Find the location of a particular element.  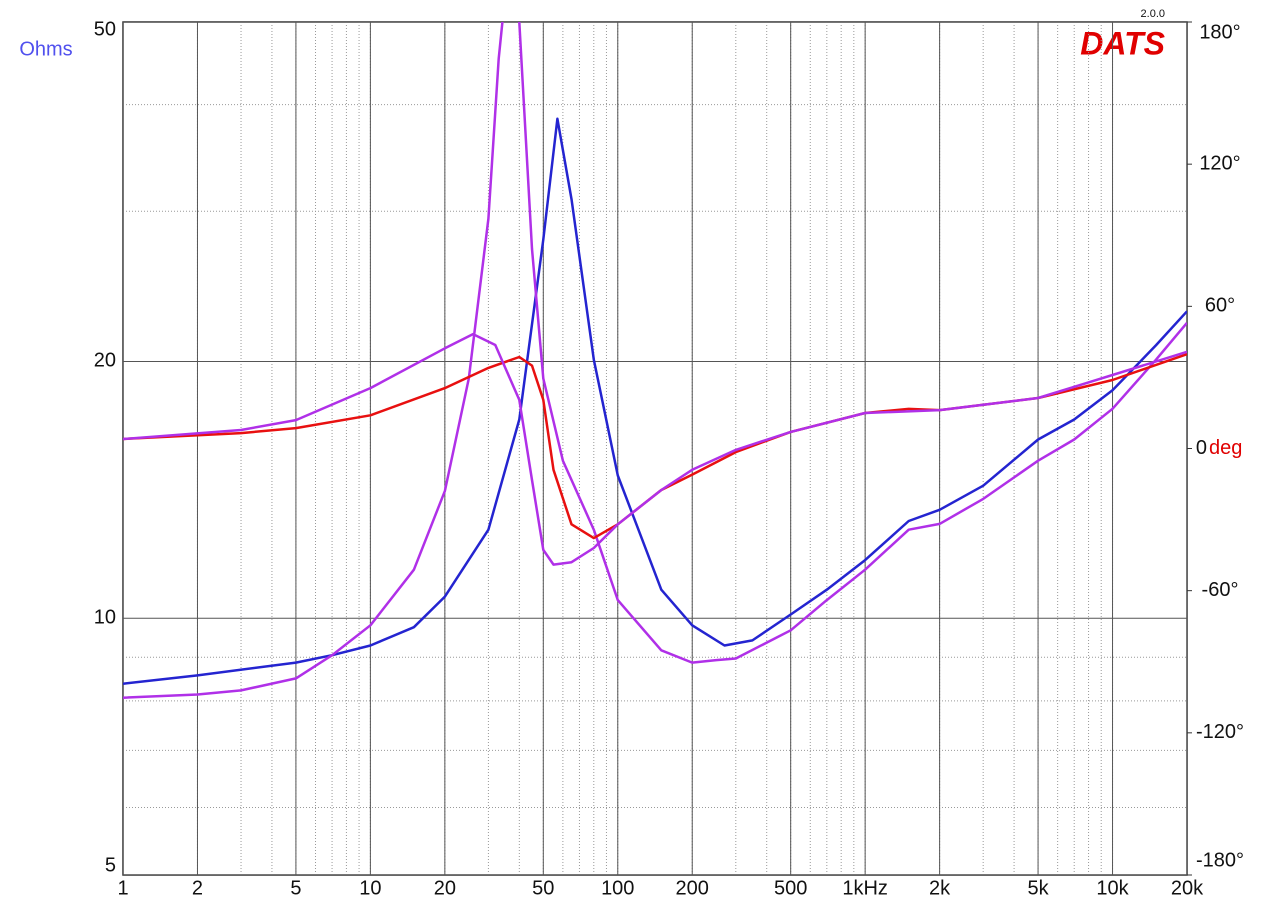

y2-axis-label: deg is located at coordinates (1225, 448).